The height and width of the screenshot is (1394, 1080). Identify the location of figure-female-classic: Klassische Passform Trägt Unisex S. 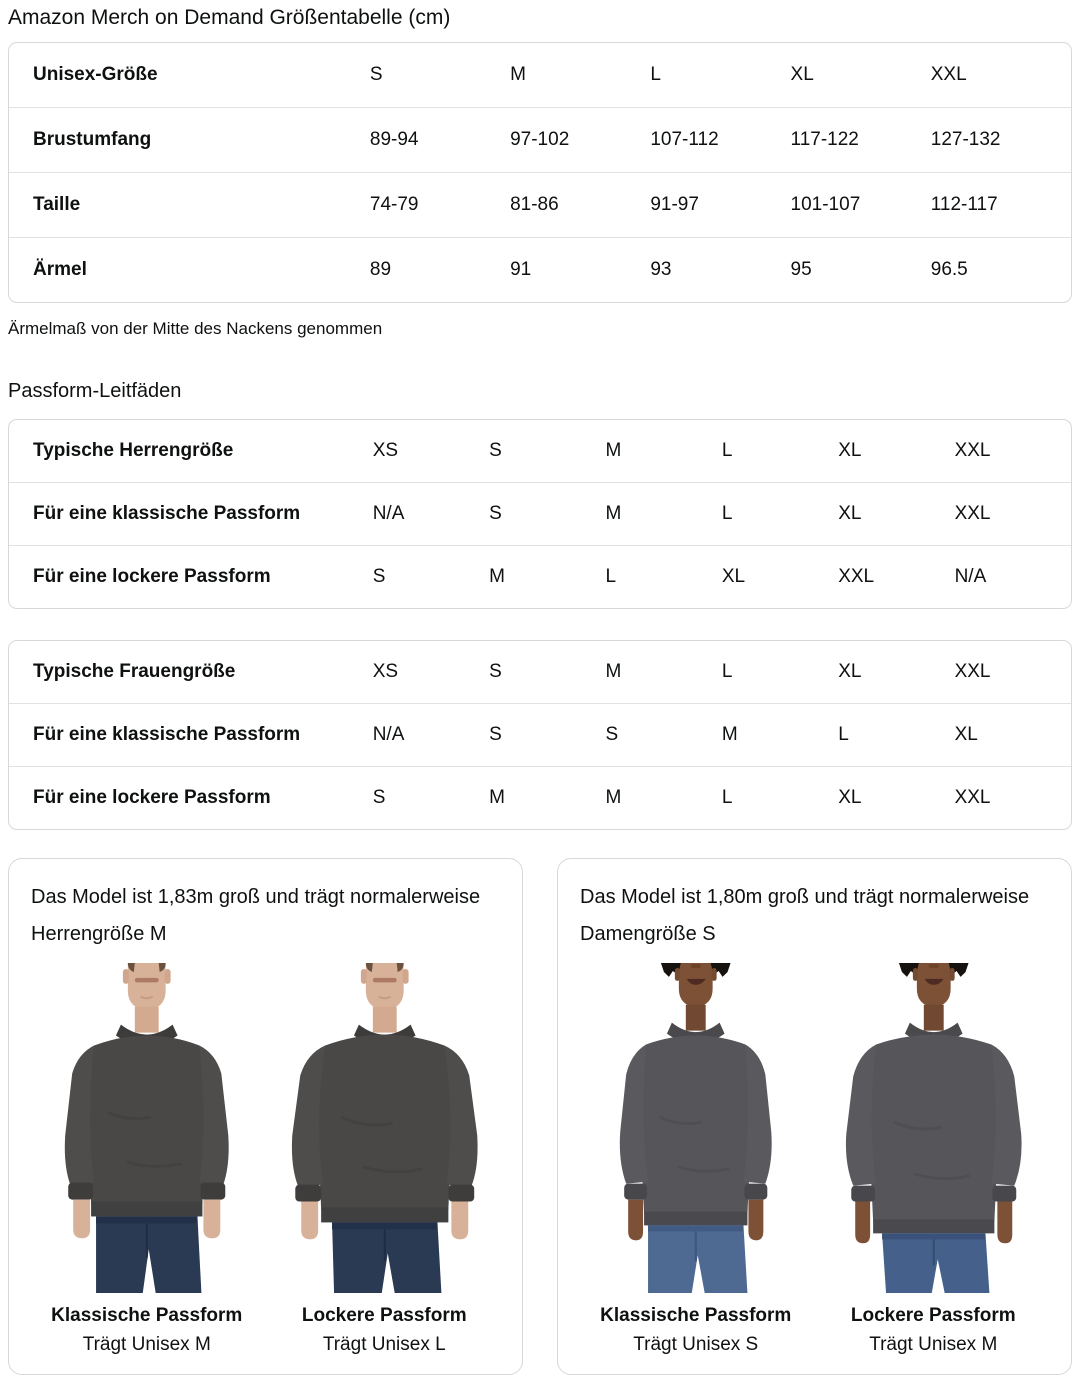
(696, 1159).